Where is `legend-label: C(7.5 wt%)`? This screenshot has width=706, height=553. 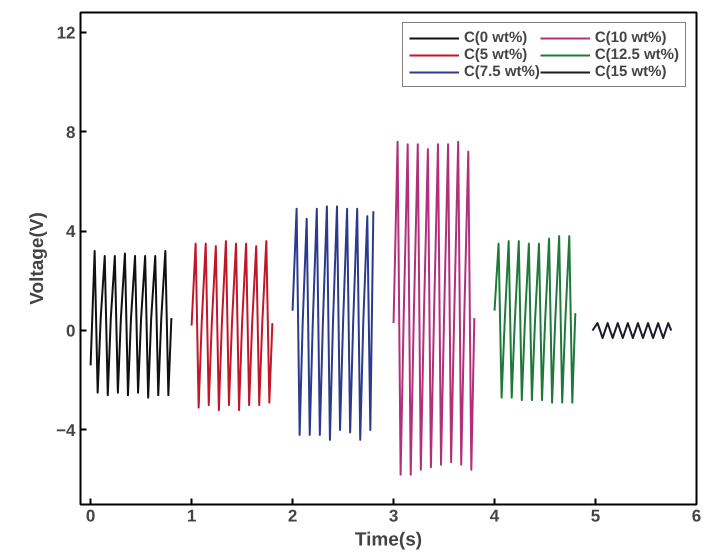 legend-label: C(7.5 wt%) is located at coordinates (502, 71).